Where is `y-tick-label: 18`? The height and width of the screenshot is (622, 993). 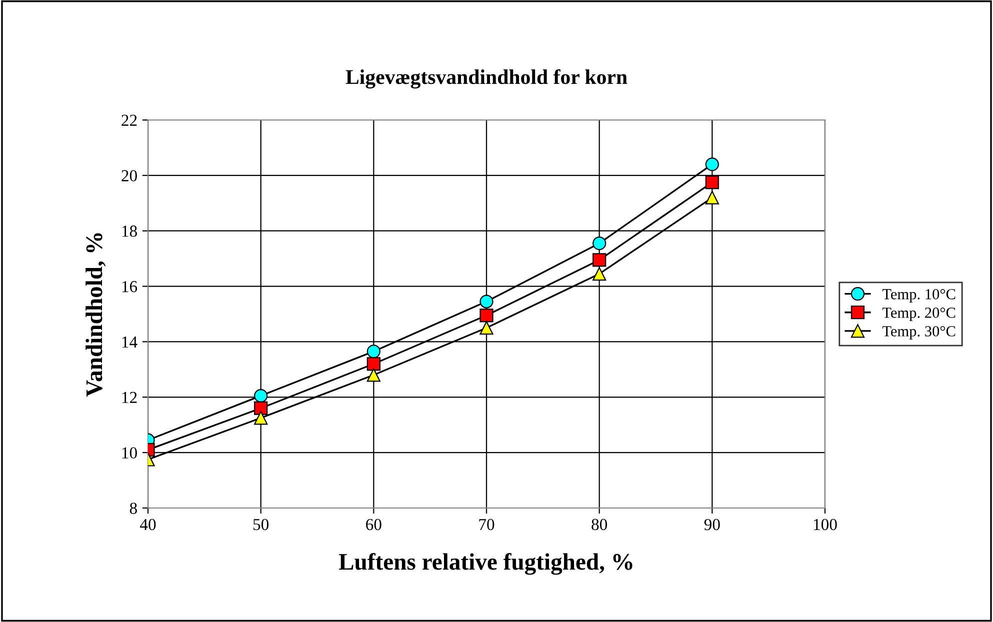 y-tick-label: 18 is located at coordinates (129, 231).